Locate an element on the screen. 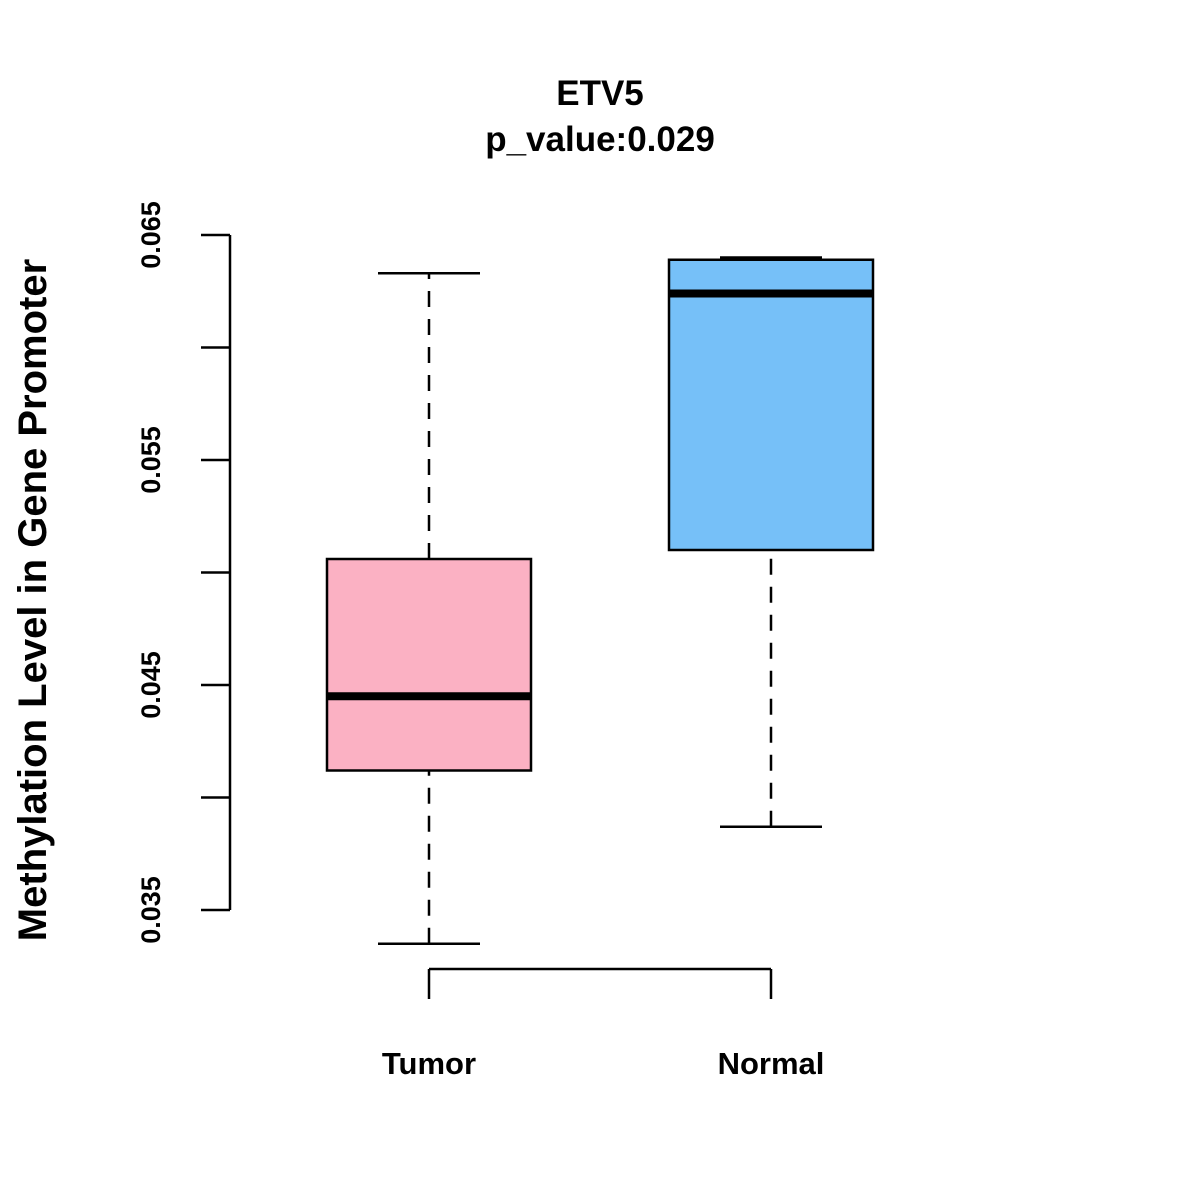 The width and height of the screenshot is (1200, 1200). box-normal is located at coordinates (771, 542).